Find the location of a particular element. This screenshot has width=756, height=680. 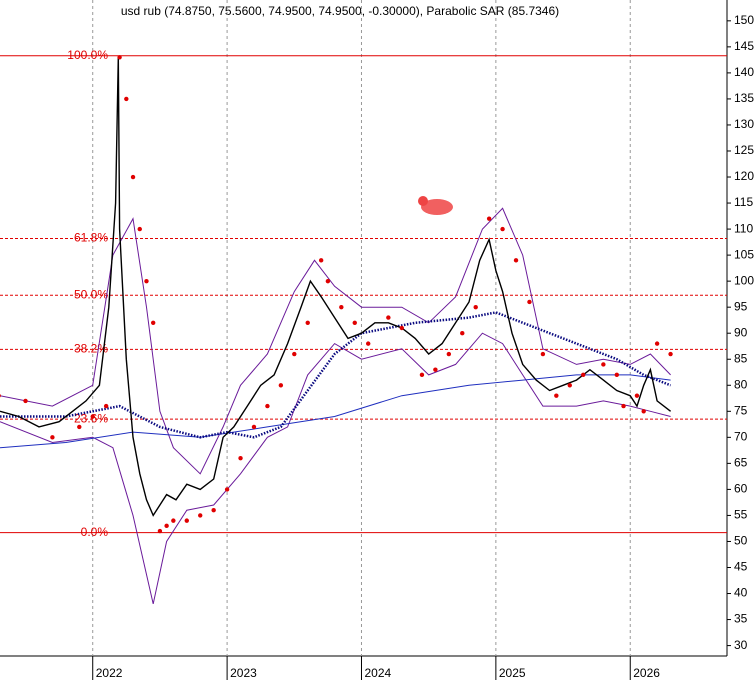

y-tick-label: 90 is located at coordinates (741, 332).